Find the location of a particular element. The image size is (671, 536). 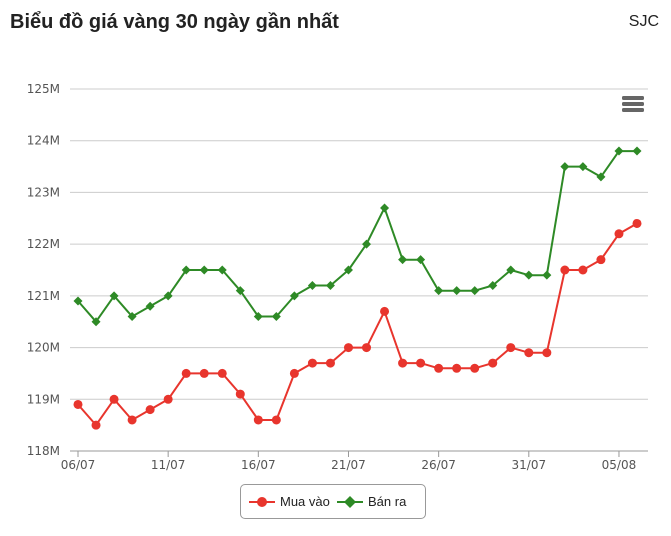

x-tick-label: 05/08 is located at coordinates (619, 465).